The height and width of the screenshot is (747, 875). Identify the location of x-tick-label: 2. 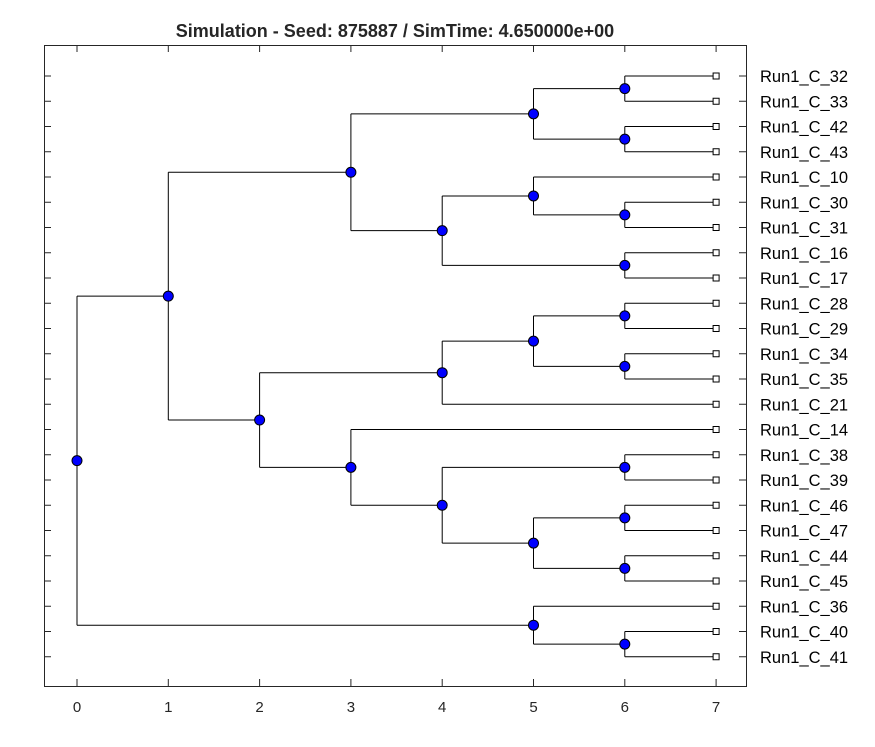
(259, 707).